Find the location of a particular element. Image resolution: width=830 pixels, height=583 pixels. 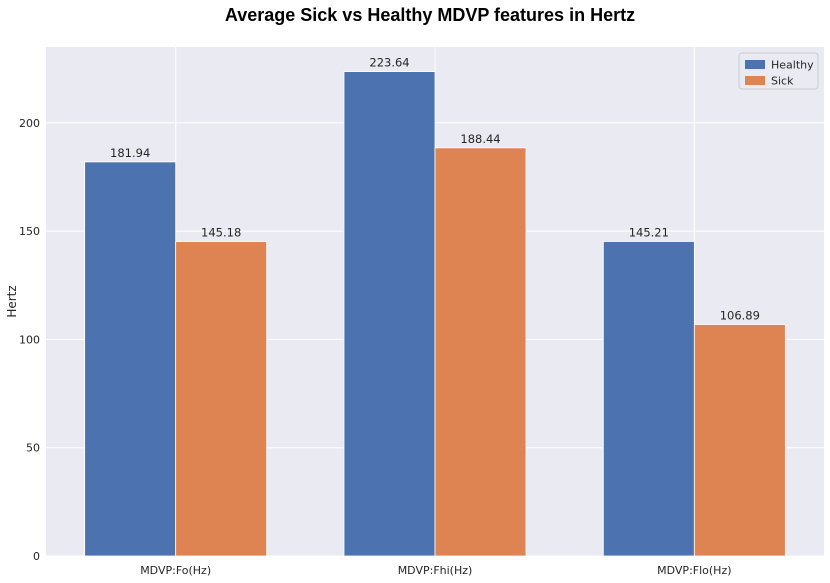

x-tick-label: MDVP:Fhi(Hz) is located at coordinates (435, 570).